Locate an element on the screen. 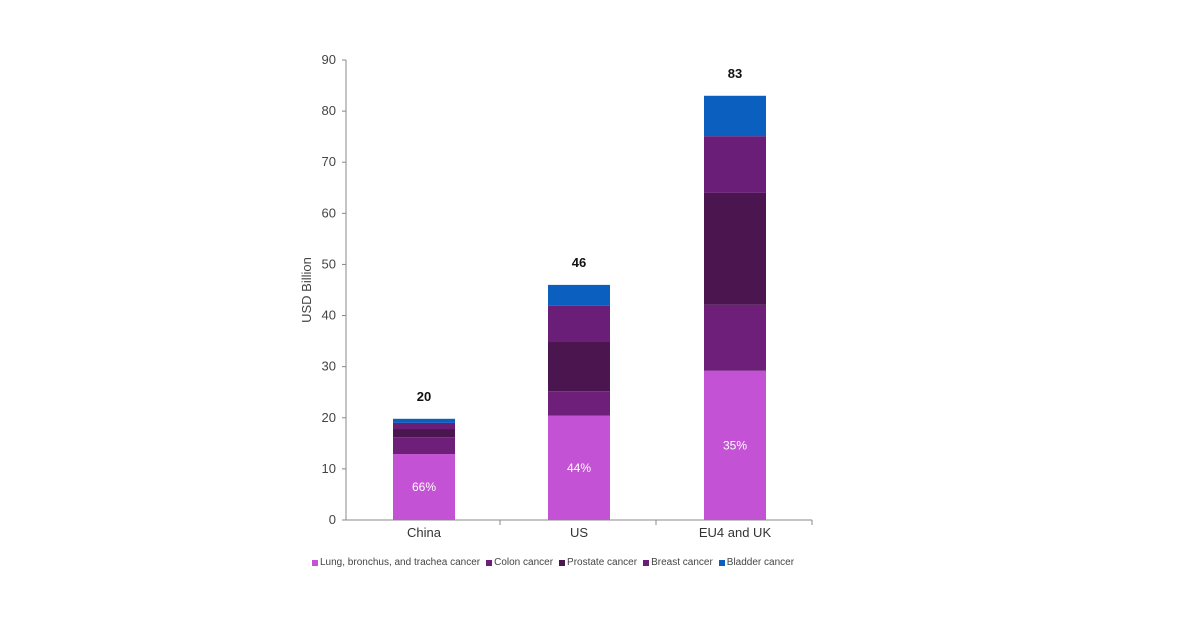 This screenshot has width=1200, height=630. x-category-label: EU4 and UK is located at coordinates (735, 532).